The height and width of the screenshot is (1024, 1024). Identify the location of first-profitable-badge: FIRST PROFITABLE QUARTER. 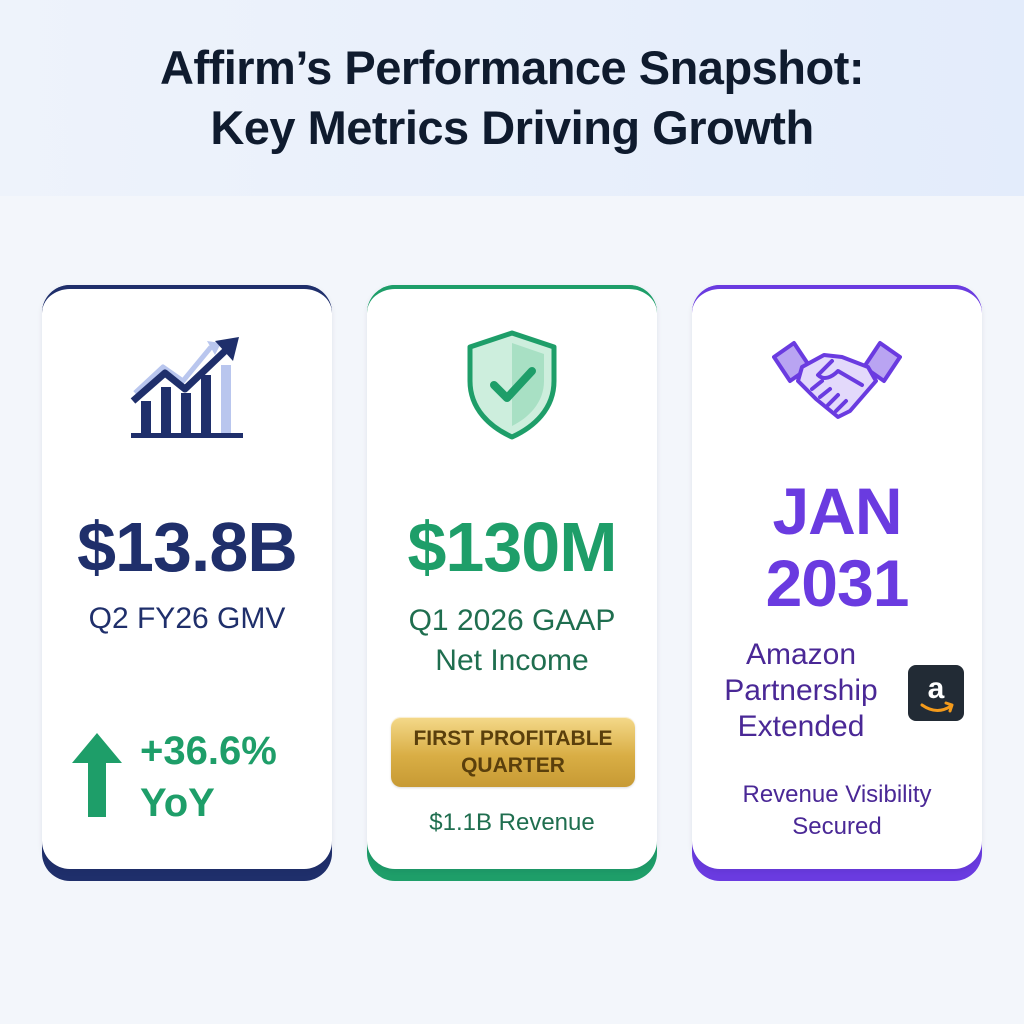
(513, 752).